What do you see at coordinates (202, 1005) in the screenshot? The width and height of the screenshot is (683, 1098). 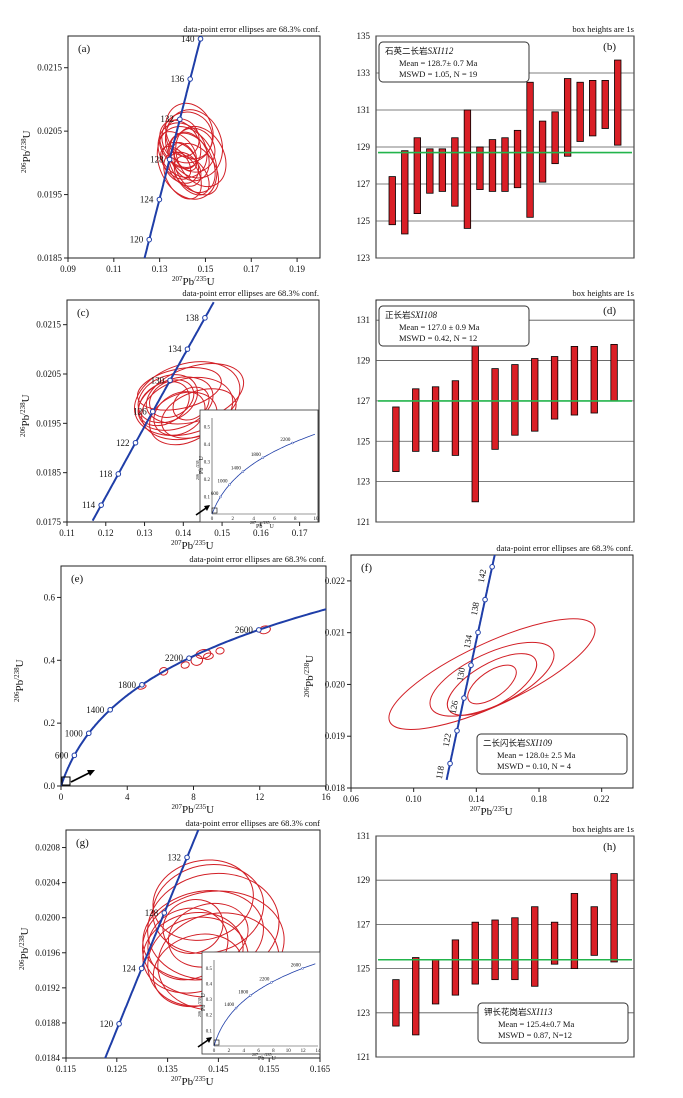 I see `inset-y-axis-label: 206Pb/238U` at bounding box center [202, 1005].